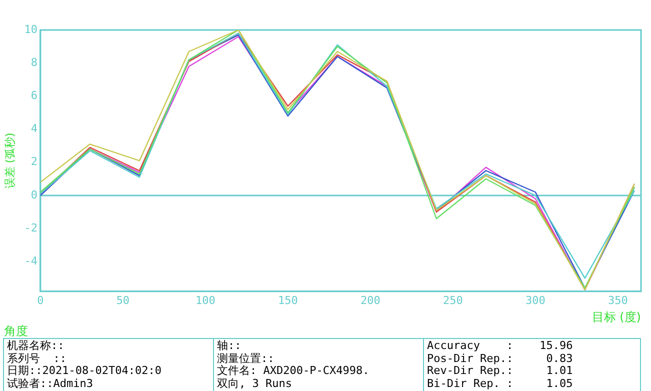 This screenshot has height=391, width=651. What do you see at coordinates (84, 371) in the screenshot?
I see `text: 日期::2021-08-02T04:02:0` at bounding box center [84, 371].